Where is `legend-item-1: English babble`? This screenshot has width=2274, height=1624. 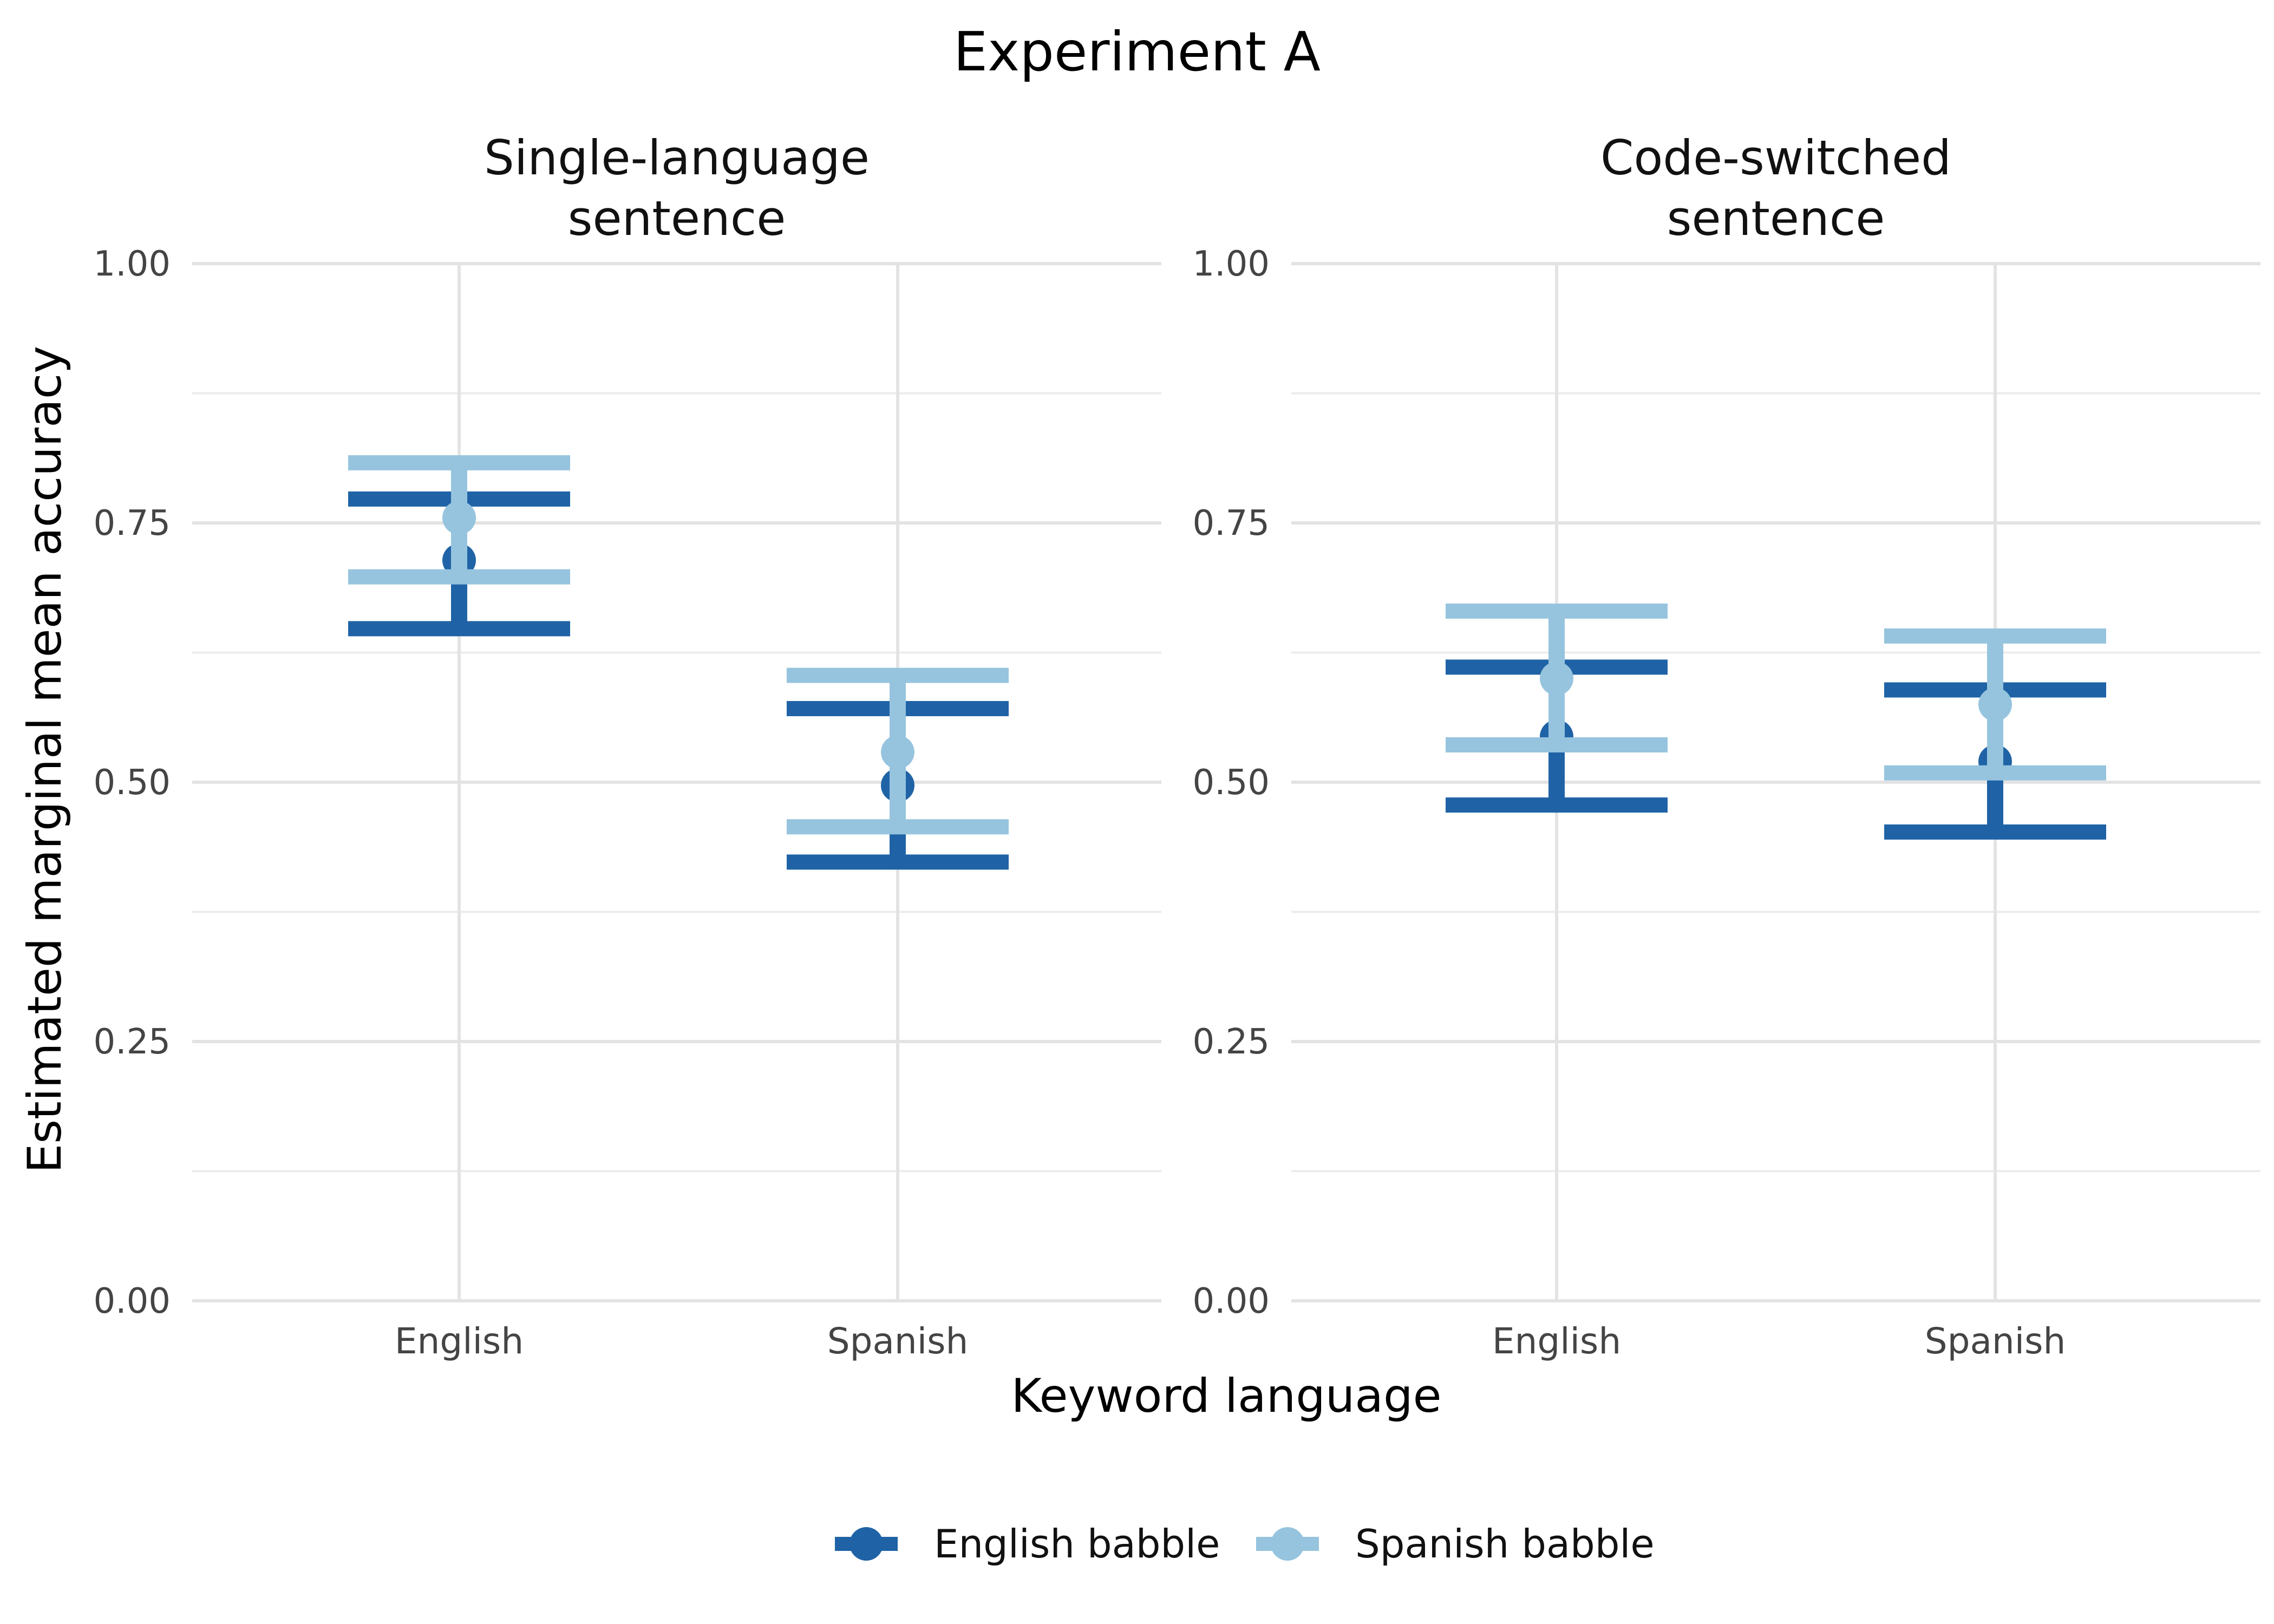 legend-item-1: English babble is located at coordinates (1028, 1544).